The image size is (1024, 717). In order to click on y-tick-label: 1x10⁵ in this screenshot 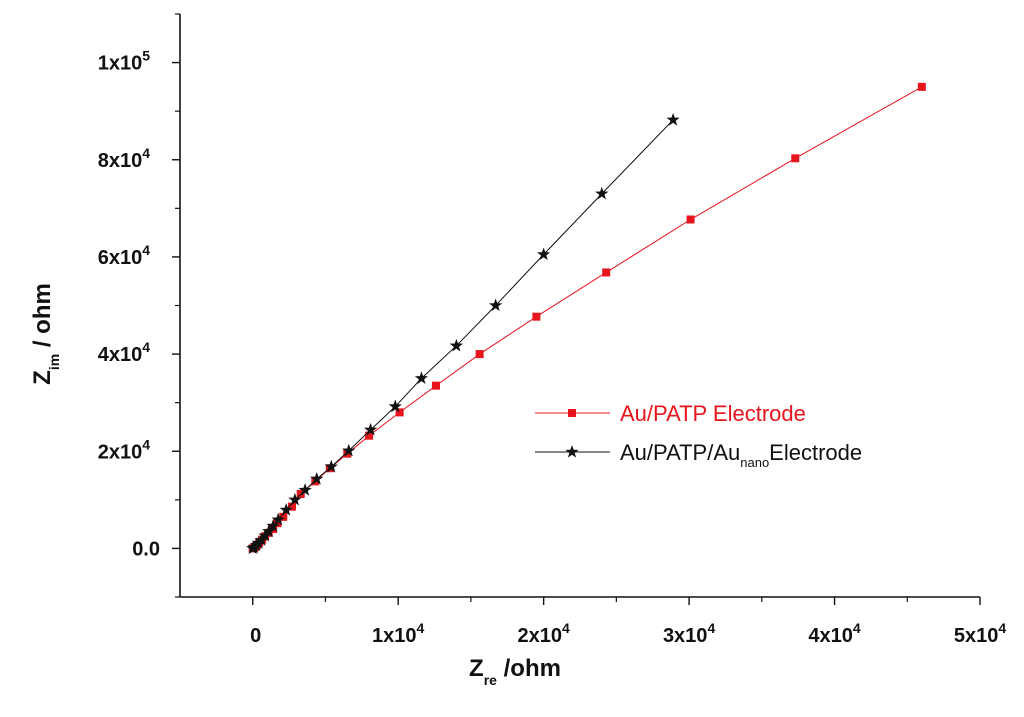, I will do `click(124, 61)`.